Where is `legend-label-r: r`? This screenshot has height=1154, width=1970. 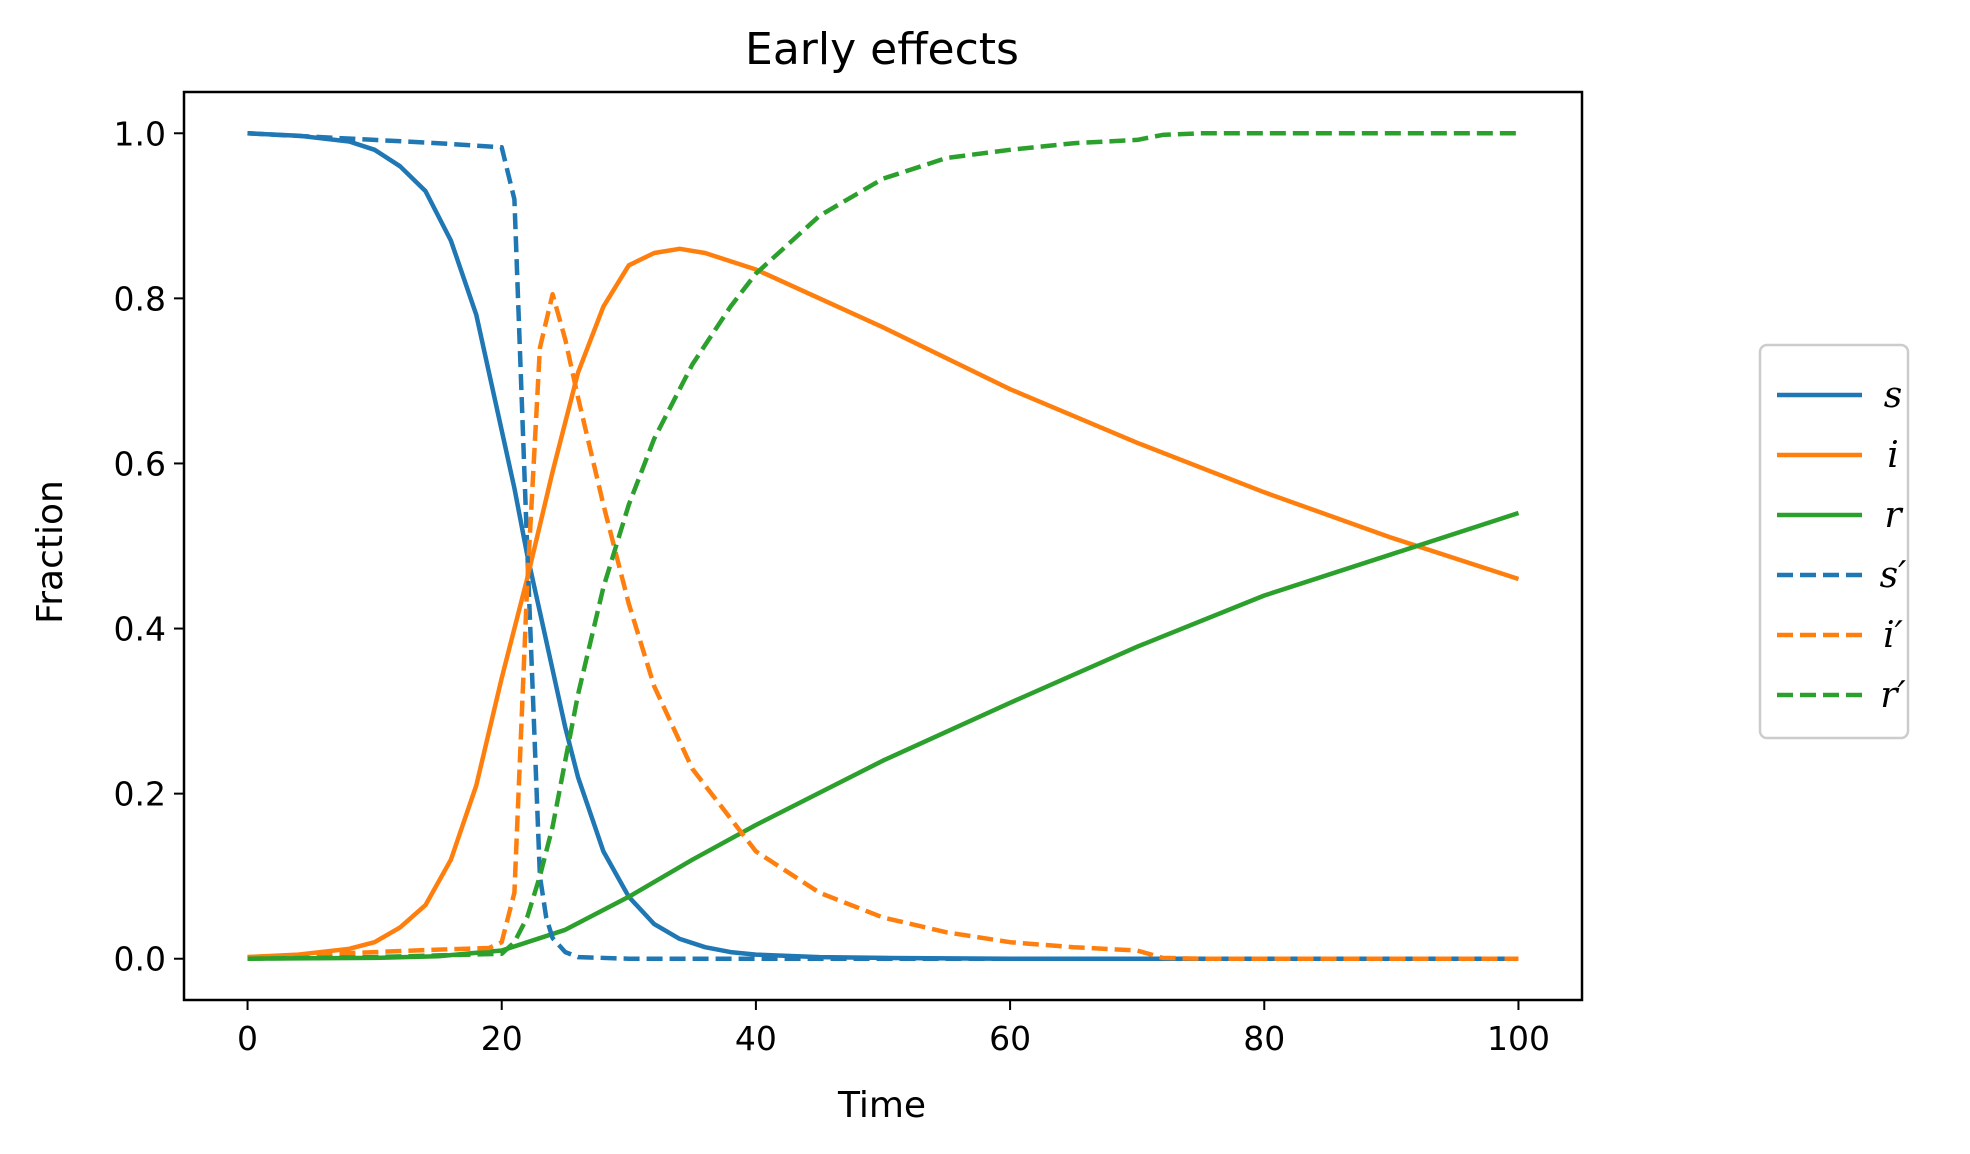 legend-label-r: r is located at coordinates (1893, 515).